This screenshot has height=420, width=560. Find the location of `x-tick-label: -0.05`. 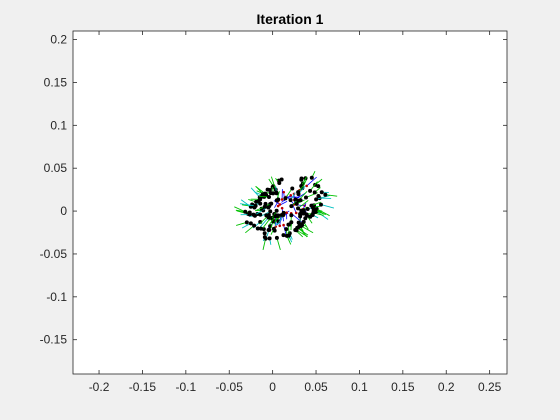

x-tick-label: -0.05 is located at coordinates (230, 387).